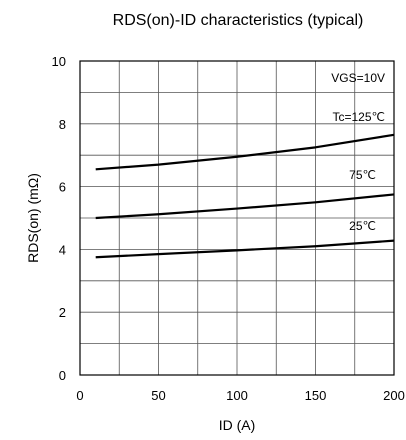 This screenshot has width=406, height=440. What do you see at coordinates (62, 124) in the screenshot?
I see `y-tick-label: 8` at bounding box center [62, 124].